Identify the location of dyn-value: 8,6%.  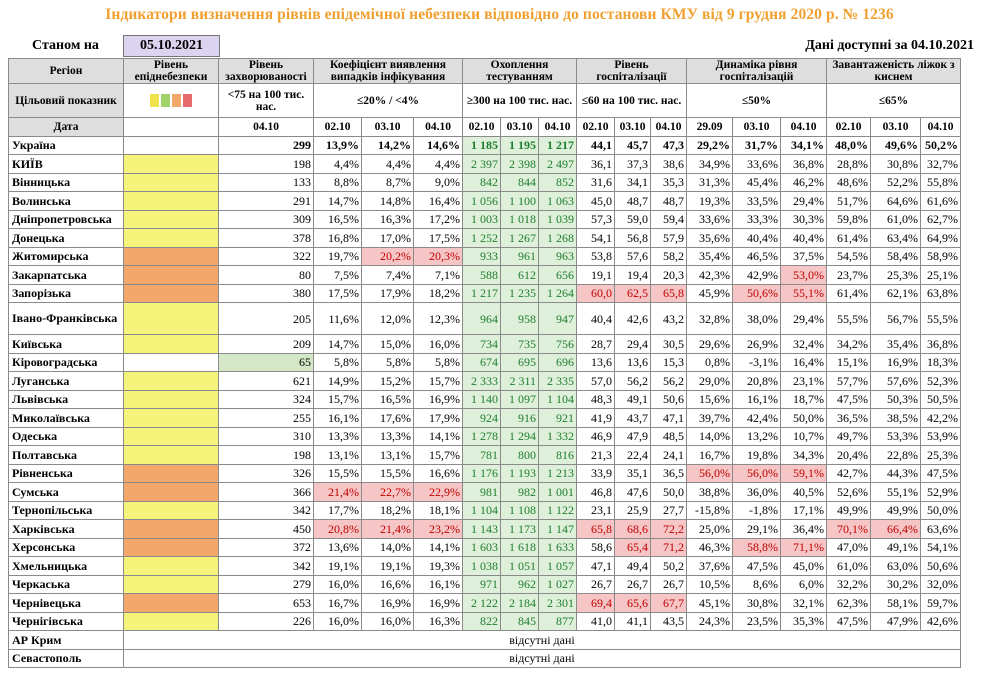
(756, 584).